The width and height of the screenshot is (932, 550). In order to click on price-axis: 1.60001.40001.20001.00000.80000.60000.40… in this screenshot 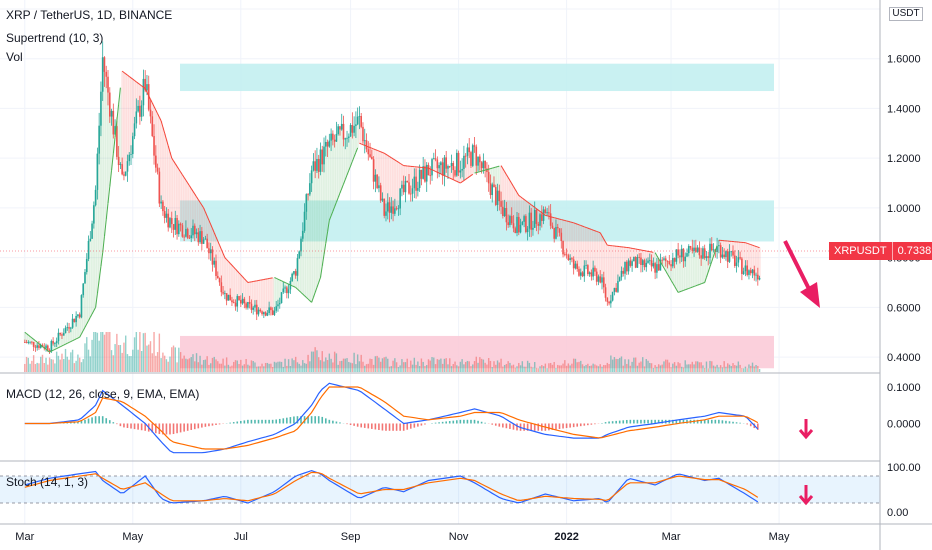, I will do `click(904, 286)`.